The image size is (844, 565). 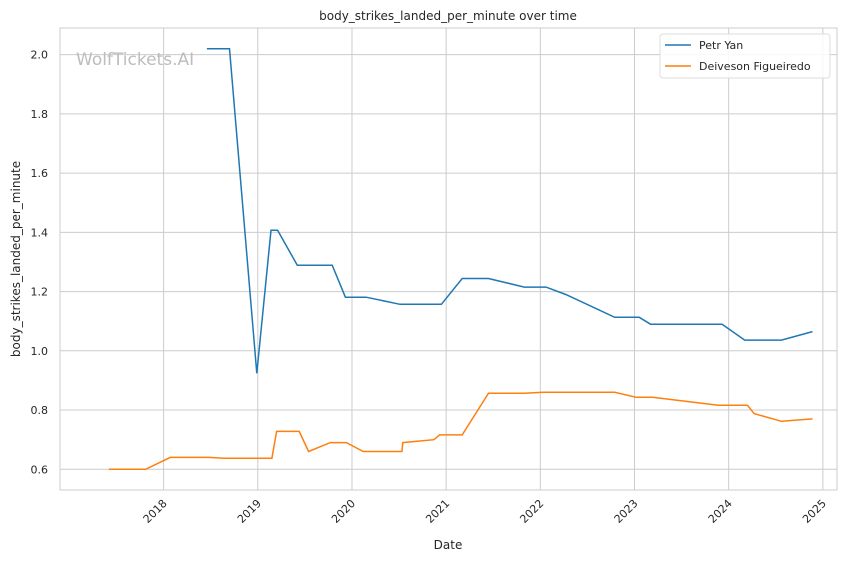 I want to click on x-tick-label: 2019, so click(x=249, y=511).